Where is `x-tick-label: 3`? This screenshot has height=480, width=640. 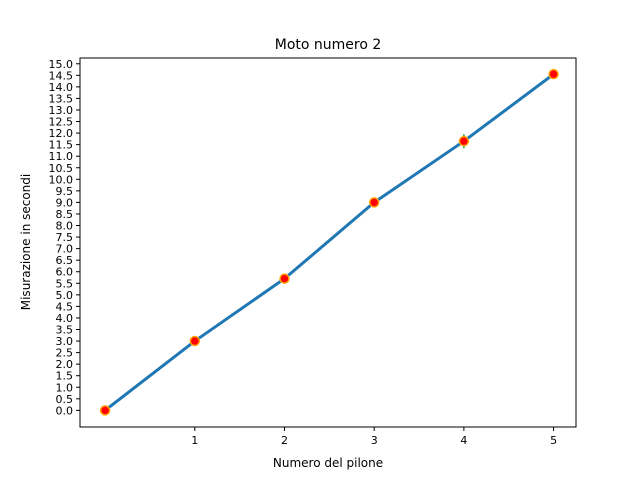 x-tick-label: 3 is located at coordinates (374, 440).